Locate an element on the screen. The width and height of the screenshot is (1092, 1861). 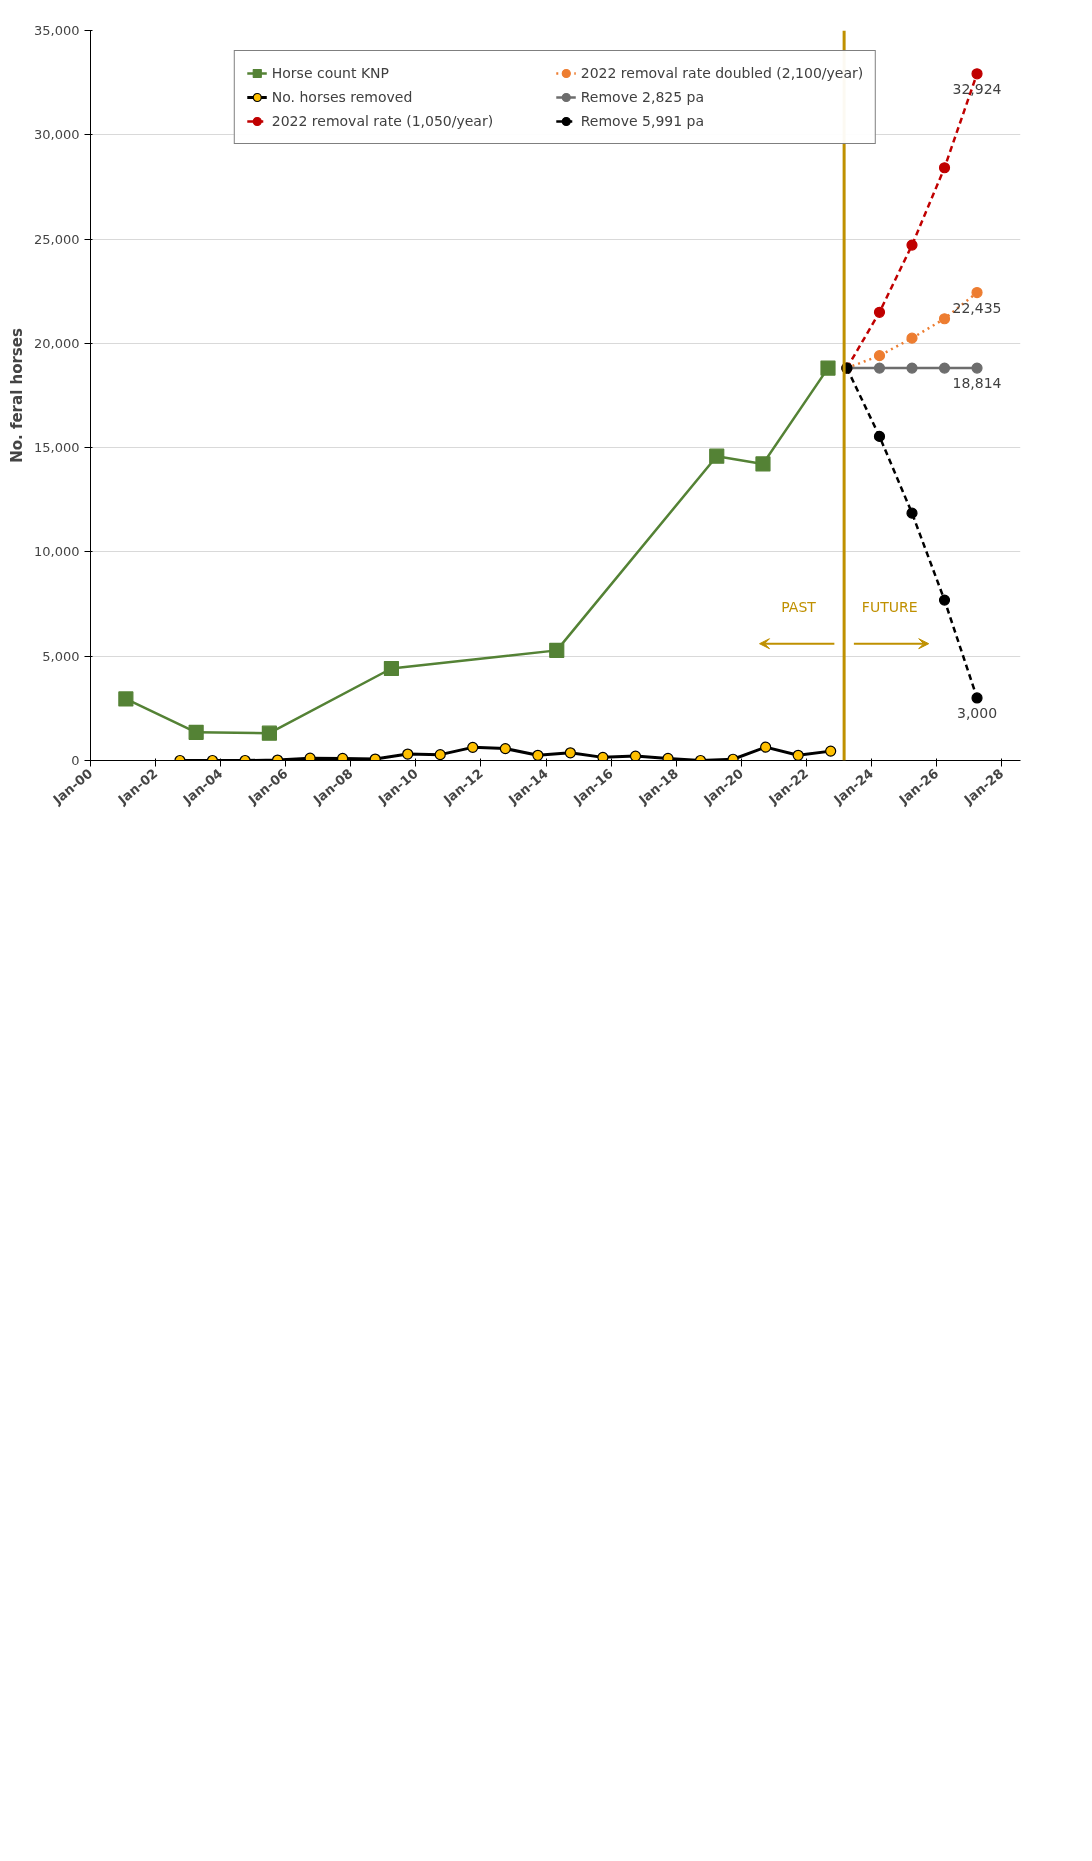
y-axis-title: No. feral horses is located at coordinates (17, 395).